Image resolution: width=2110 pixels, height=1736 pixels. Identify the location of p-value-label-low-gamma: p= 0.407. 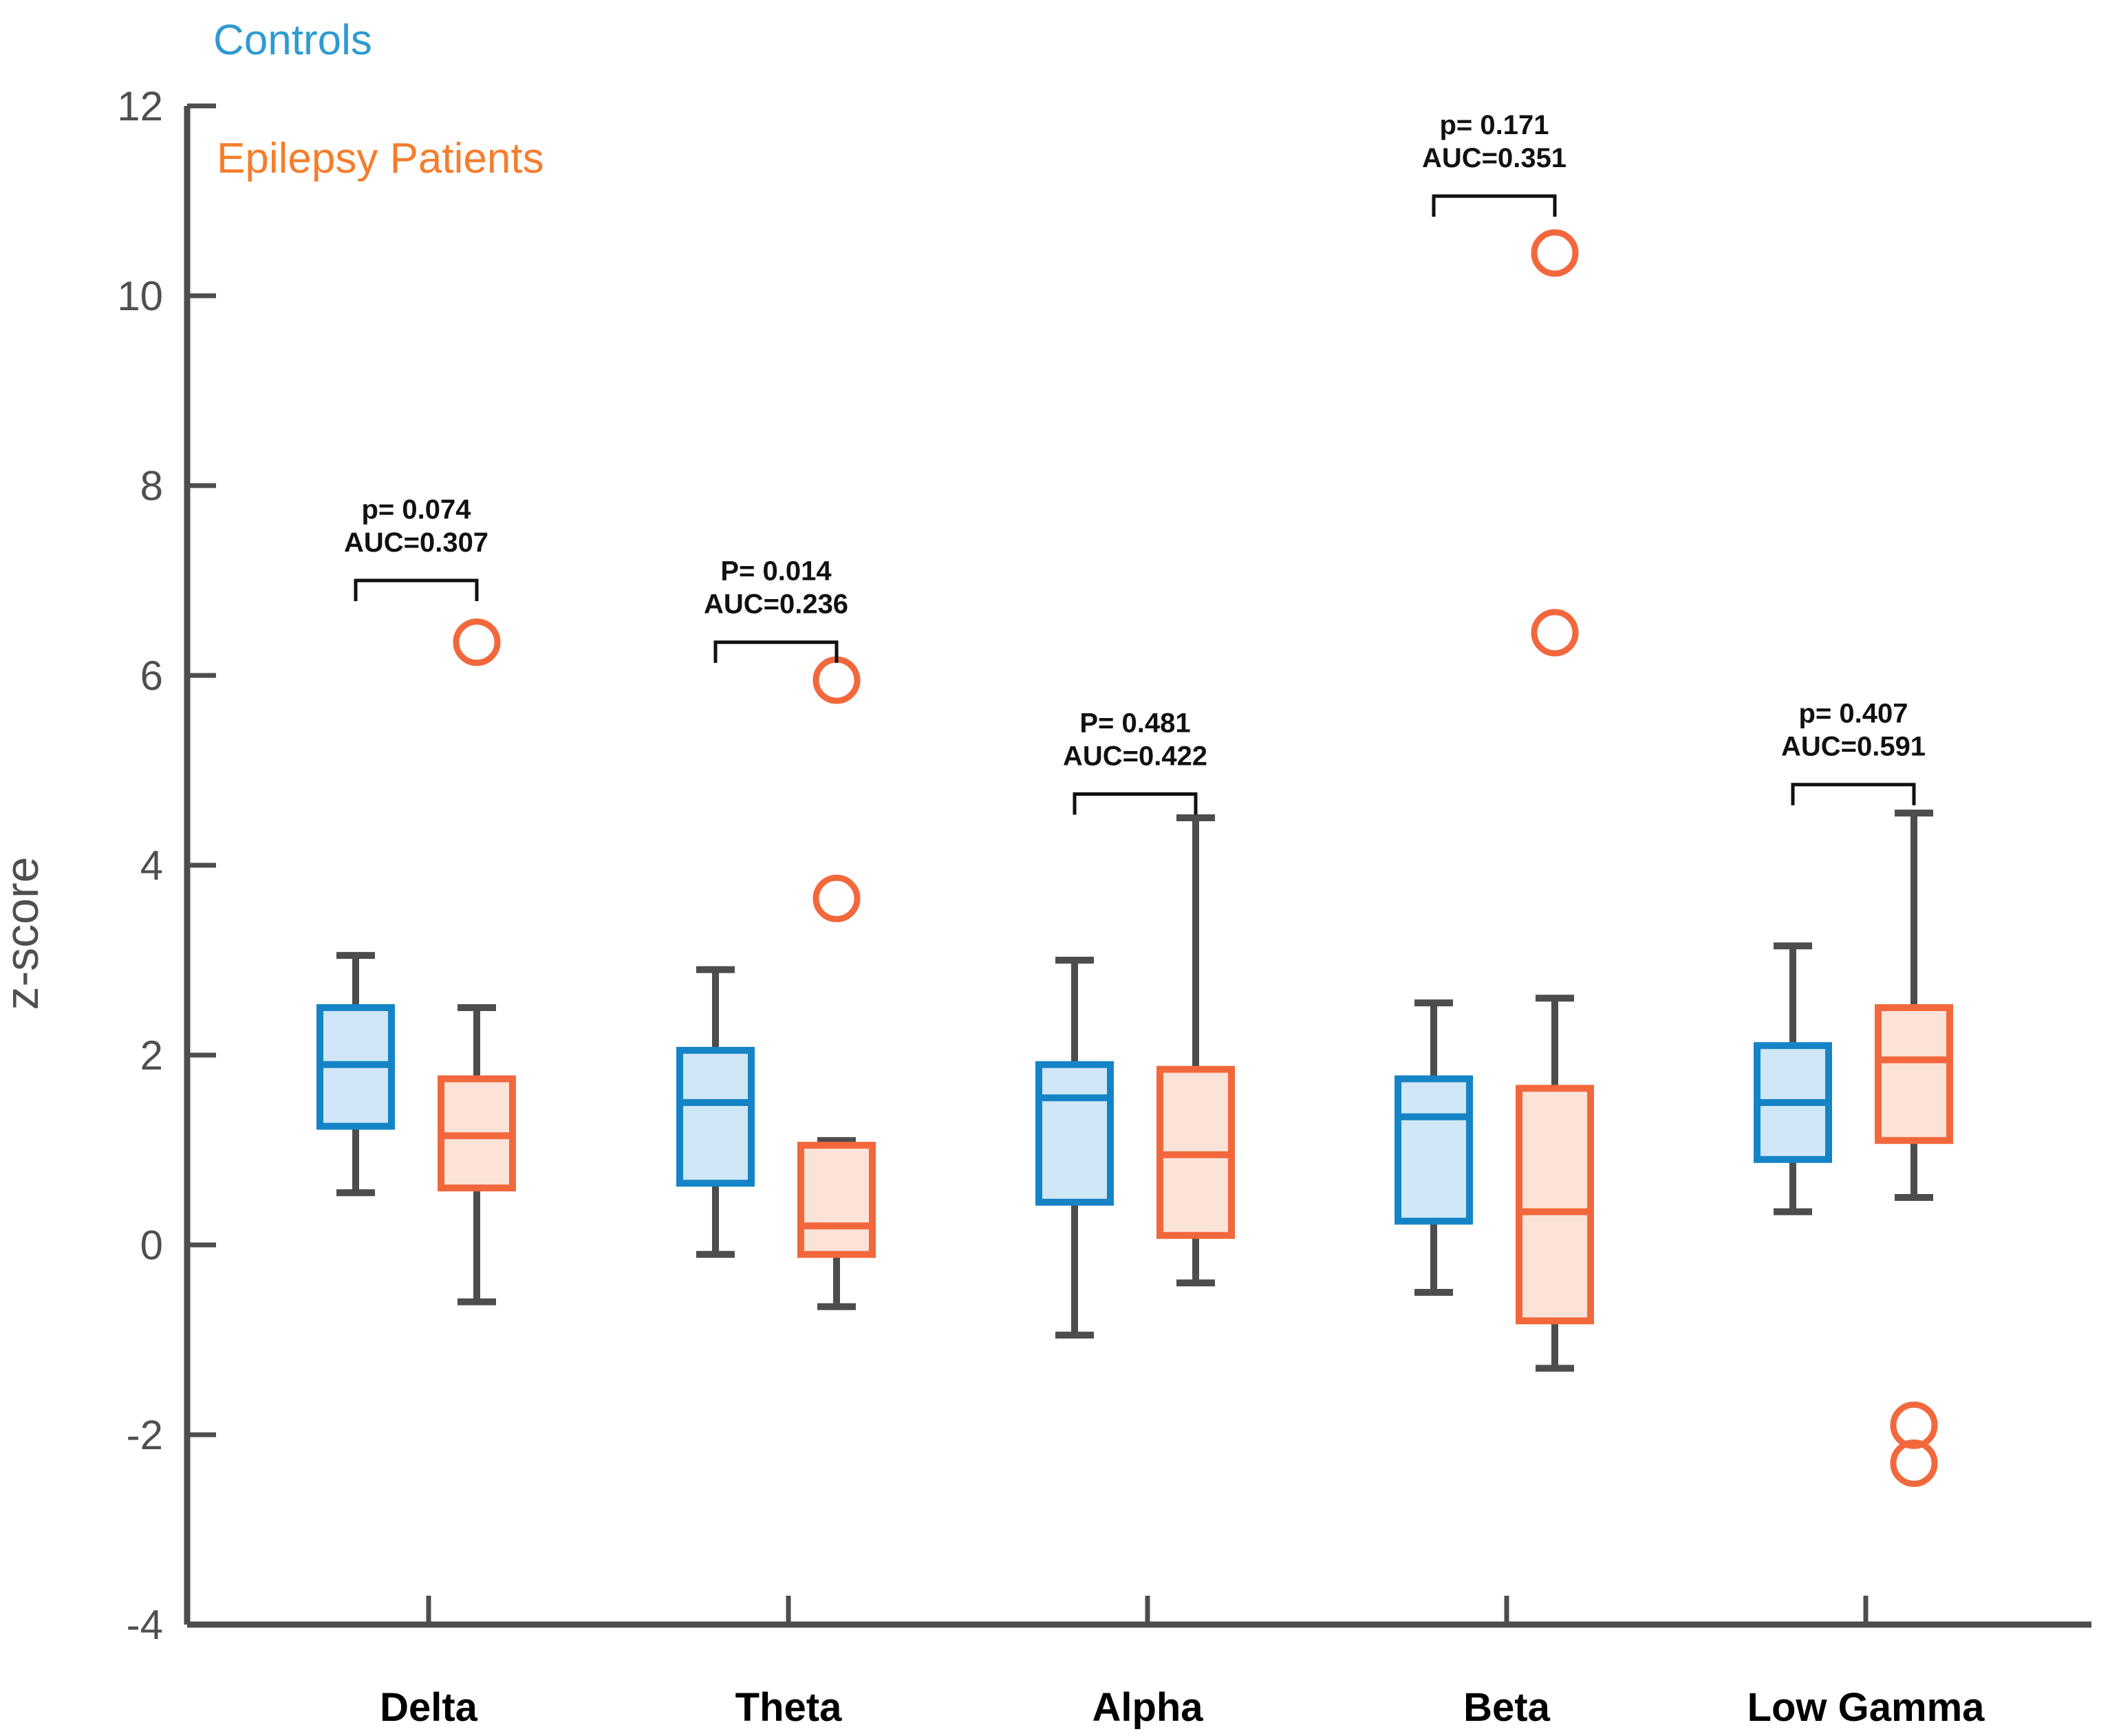
(1853, 714).